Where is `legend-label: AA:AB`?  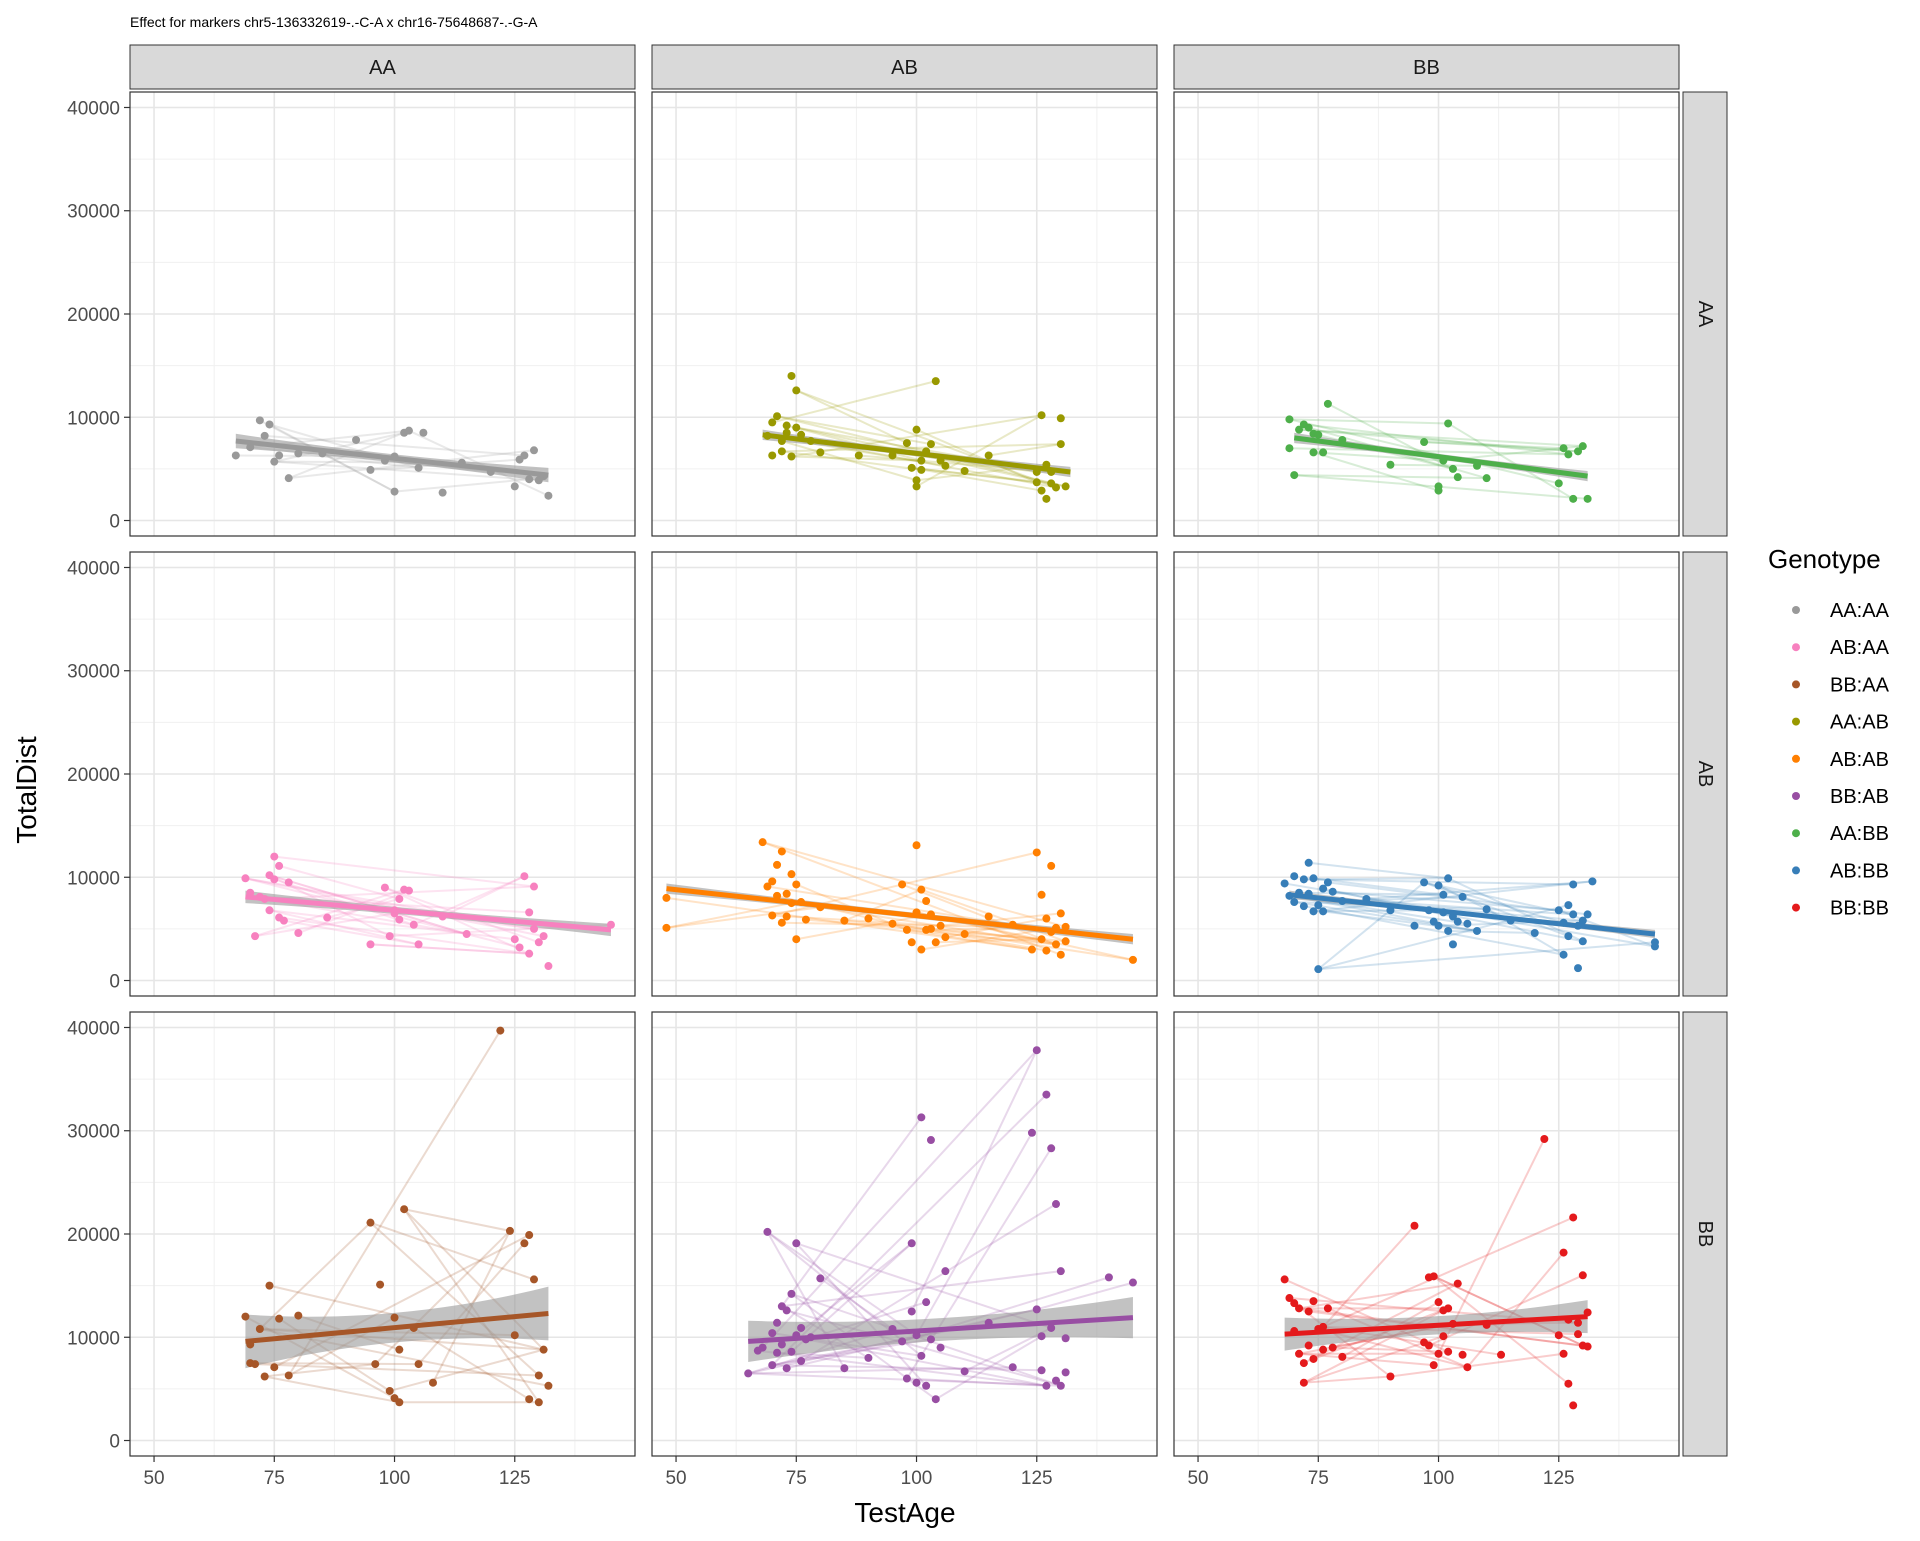
legend-label: AA:AB is located at coordinates (1859, 723).